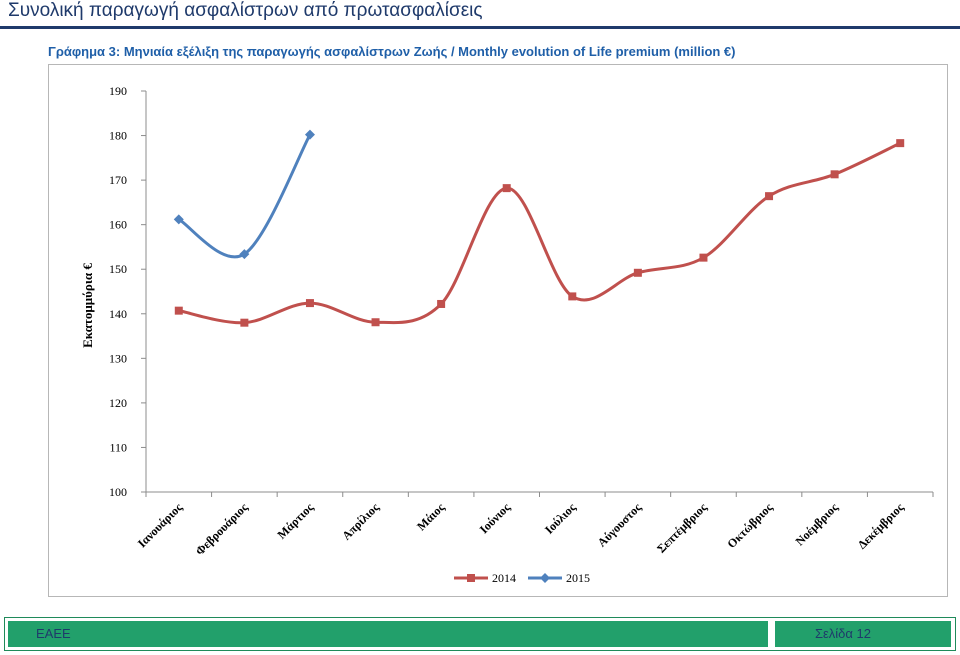 This screenshot has height=655, width=960. I want to click on legend-label-2014: 2014, so click(504, 578).